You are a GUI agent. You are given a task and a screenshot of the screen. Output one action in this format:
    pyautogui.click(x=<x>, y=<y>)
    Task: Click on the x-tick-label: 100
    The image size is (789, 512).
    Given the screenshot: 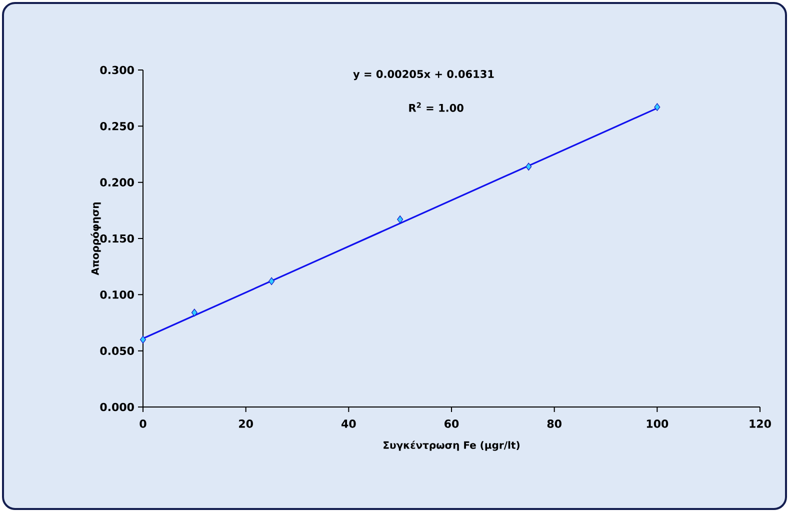 What is the action you would take?
    pyautogui.click(x=657, y=424)
    